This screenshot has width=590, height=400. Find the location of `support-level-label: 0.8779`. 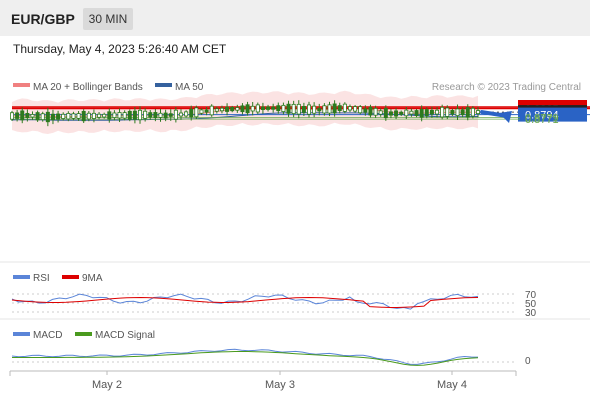

support-level-label: 0.8779 is located at coordinates (542, 119).